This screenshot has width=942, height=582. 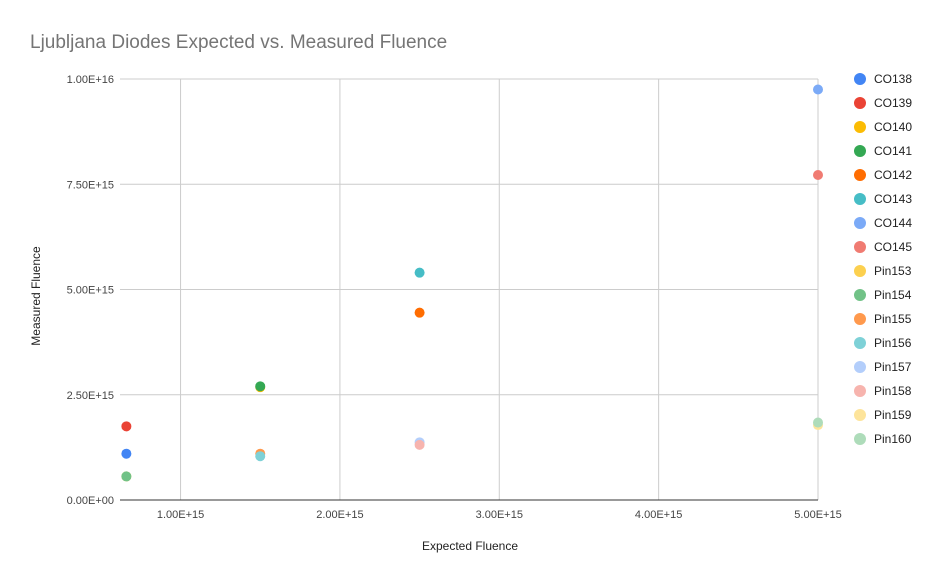 I want to click on data-point-co138, so click(x=126, y=453).